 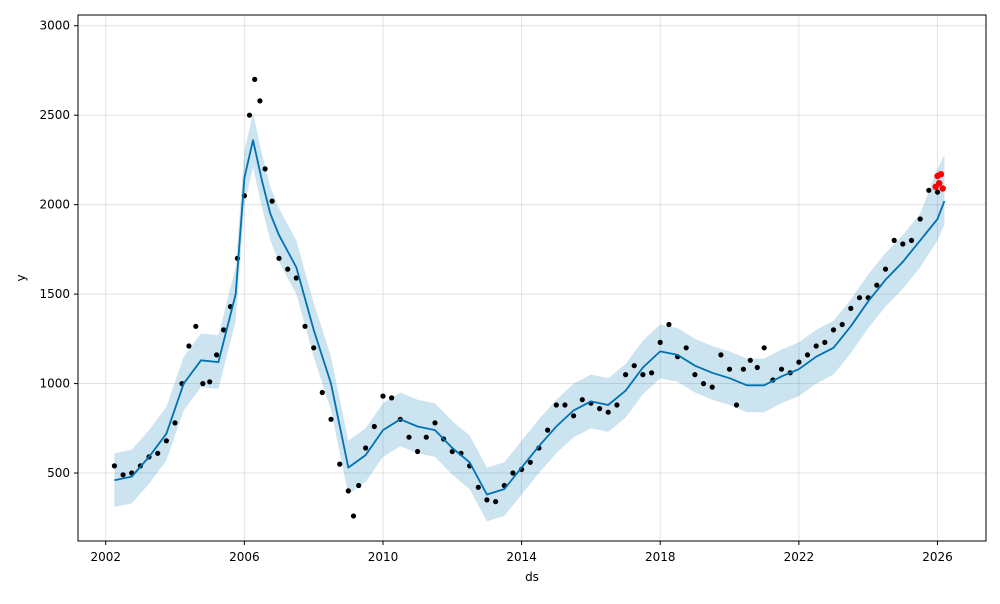 What do you see at coordinates (58, 249) in the screenshot?
I see `y-axis: 500 1000 1500 2000 2500 3000` at bounding box center [58, 249].